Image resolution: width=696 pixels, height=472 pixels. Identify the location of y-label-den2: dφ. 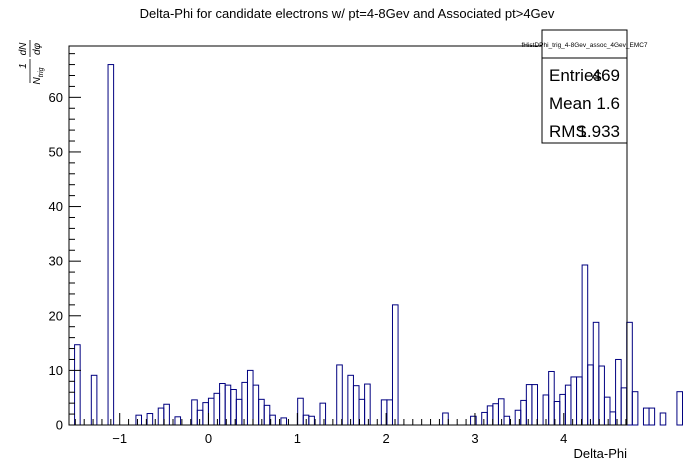
(37, 48).